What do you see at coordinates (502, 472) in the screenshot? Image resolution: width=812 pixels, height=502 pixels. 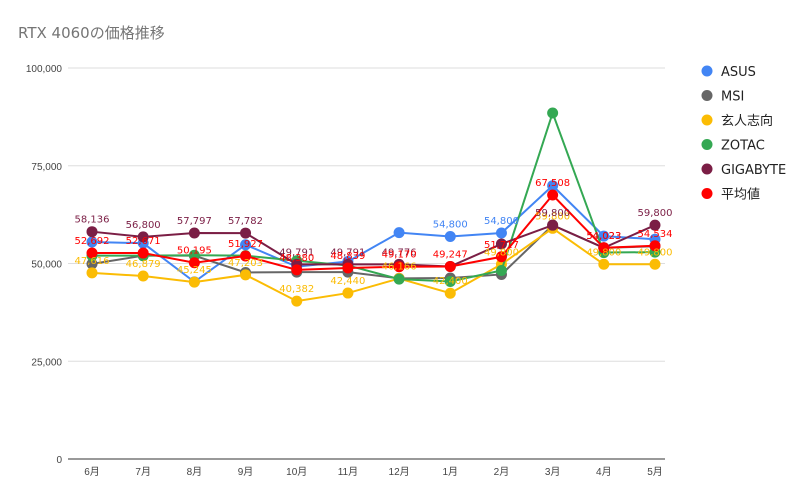 I see `x-tick-label: 2月` at bounding box center [502, 472].